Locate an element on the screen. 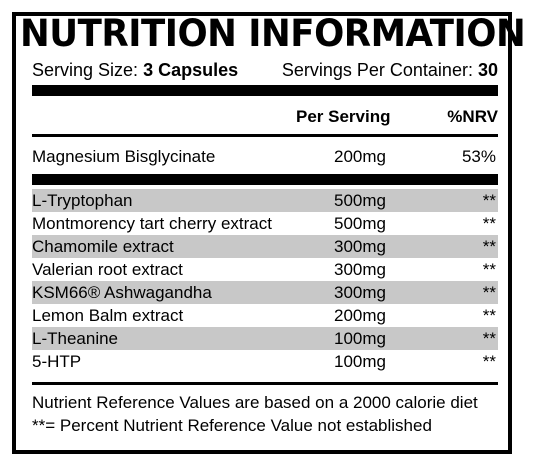 This screenshot has width=534, height=472. ingredient-row: Lemon Balm extract 200mg ** is located at coordinates (265, 315).